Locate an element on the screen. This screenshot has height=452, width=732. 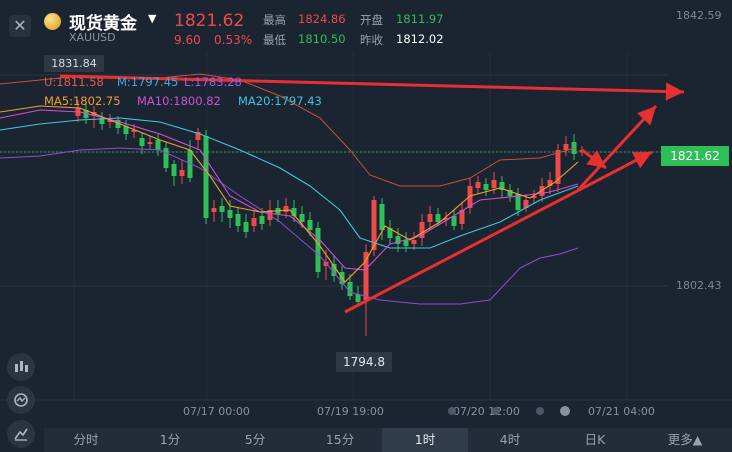
boll-upper: U:1811.58 is located at coordinates (74, 82).